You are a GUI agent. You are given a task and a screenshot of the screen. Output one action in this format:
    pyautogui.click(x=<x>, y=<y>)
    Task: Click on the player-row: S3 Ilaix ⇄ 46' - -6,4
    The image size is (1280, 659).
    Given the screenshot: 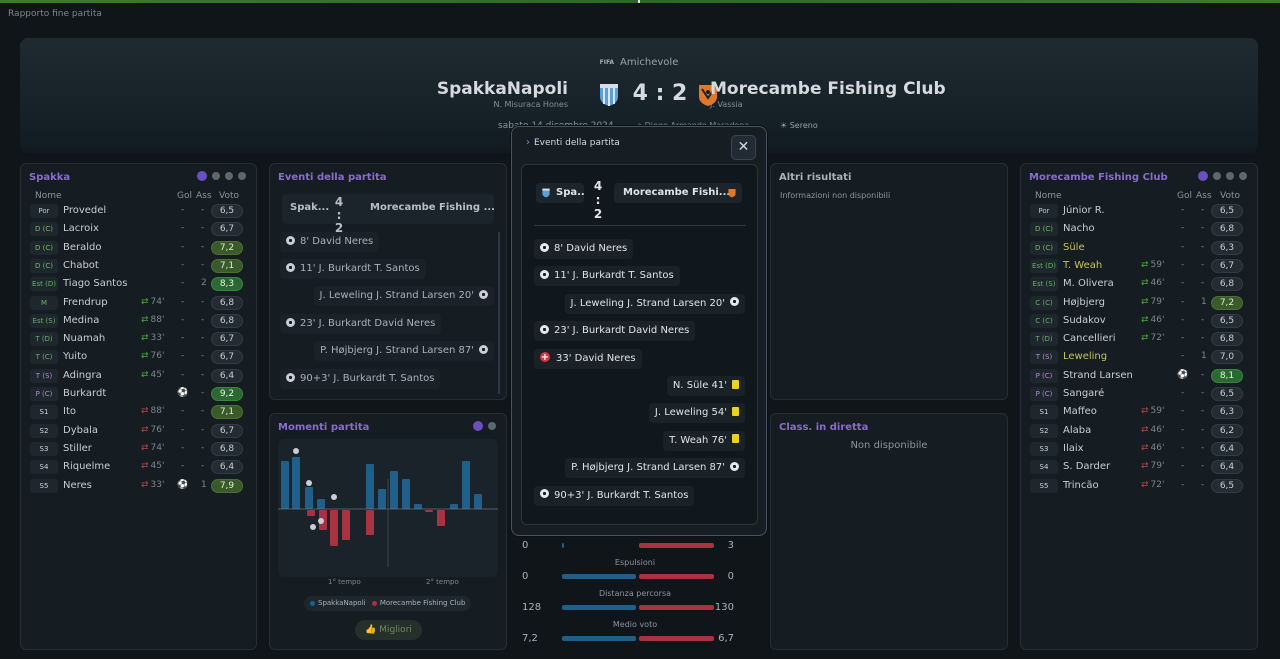 What is the action you would take?
    pyautogui.click(x=1139, y=449)
    